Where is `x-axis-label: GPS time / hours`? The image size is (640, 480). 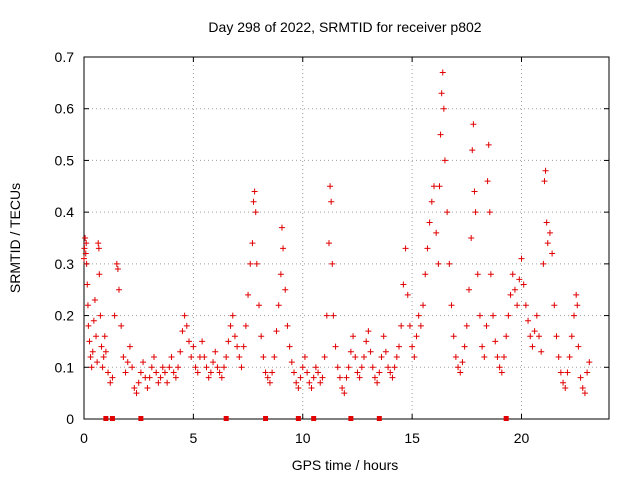
x-axis-label: GPS time / hours is located at coordinates (345, 465).